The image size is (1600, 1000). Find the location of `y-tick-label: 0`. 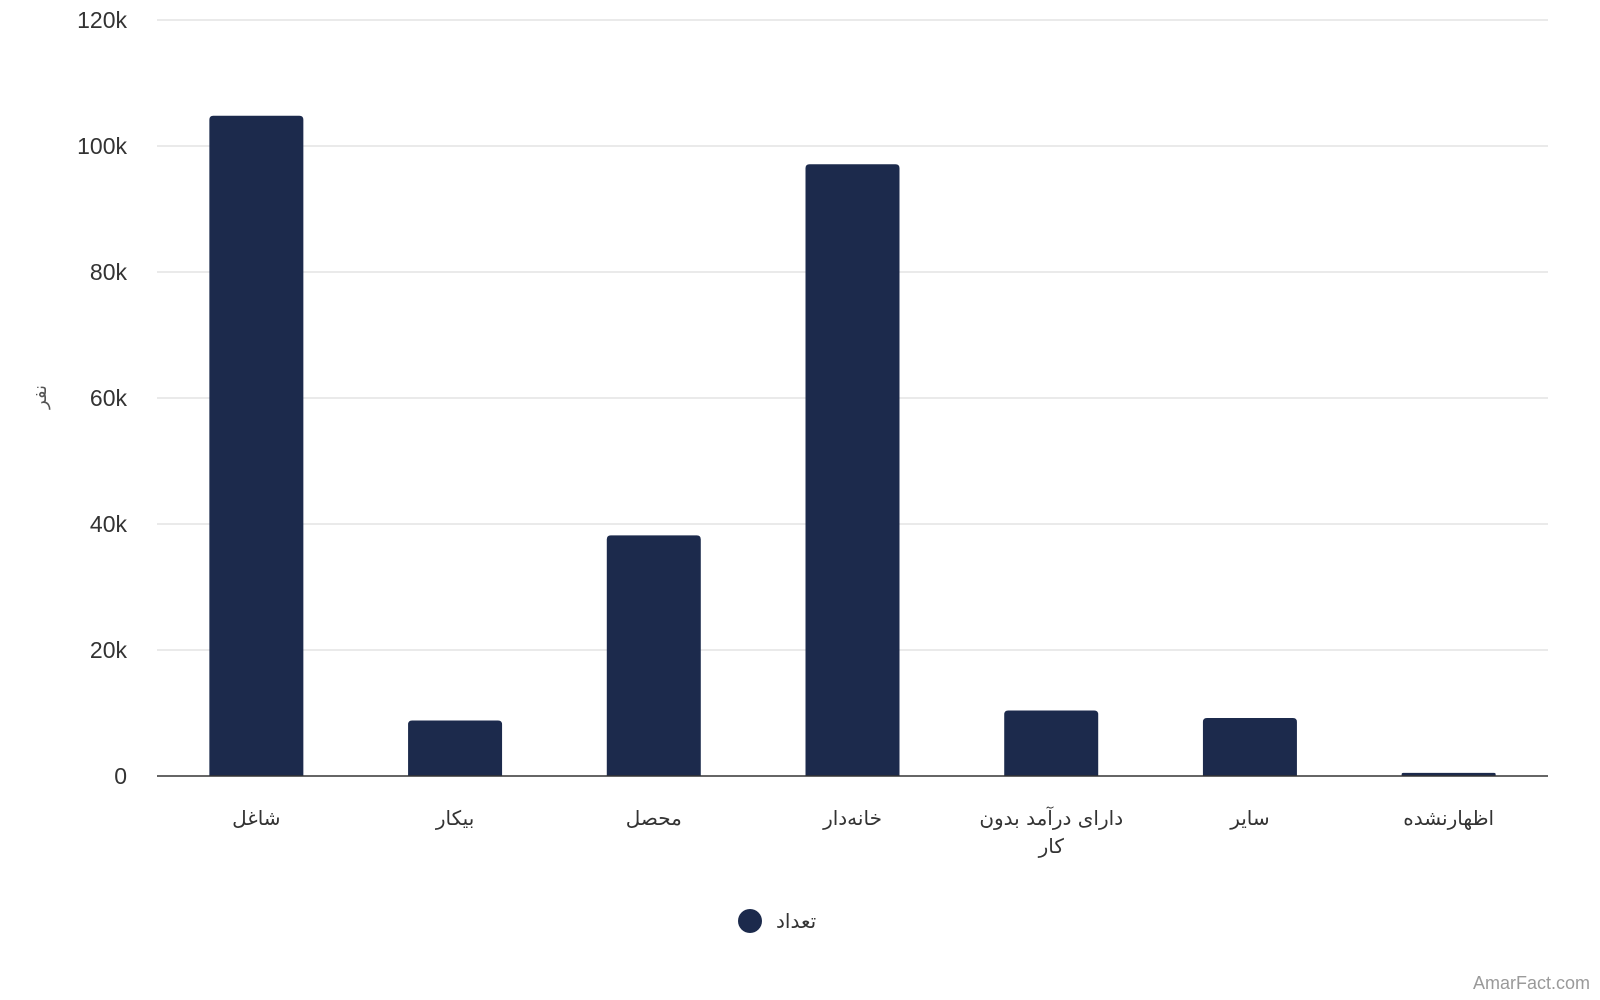

y-tick-label: 0 is located at coordinates (120, 776).